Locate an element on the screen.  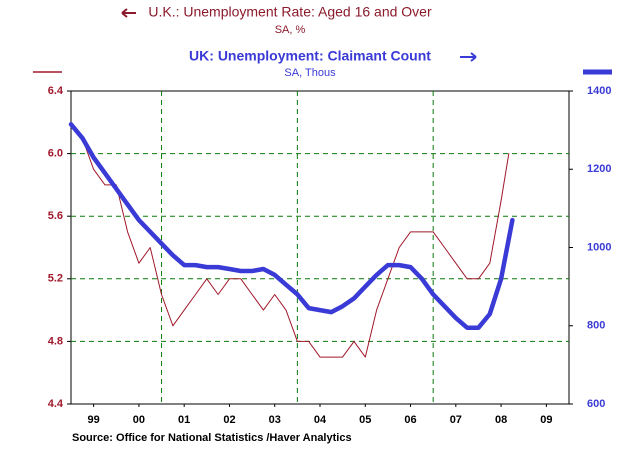
x-tick-label: 00 is located at coordinates (139, 420).